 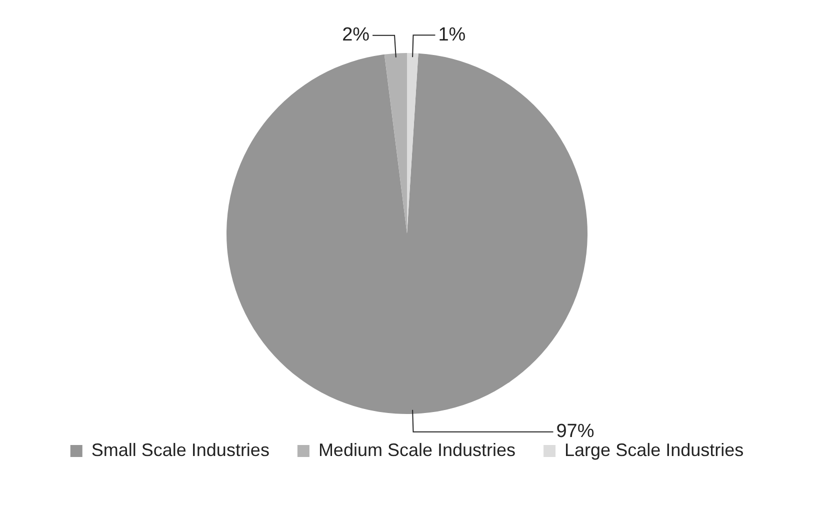 I want to click on legend-label: Medium Scale Industries, so click(x=417, y=450).